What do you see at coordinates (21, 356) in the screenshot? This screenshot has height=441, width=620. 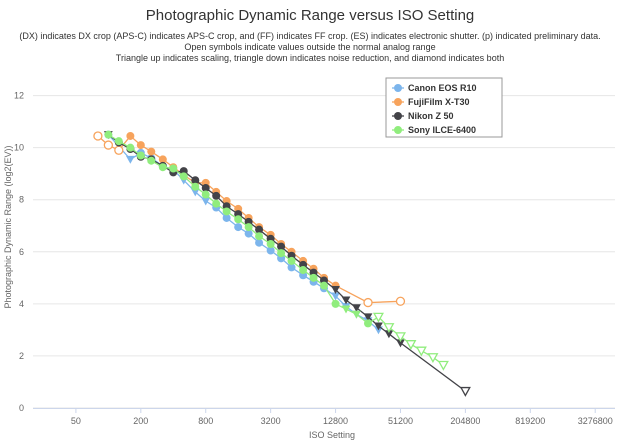 I see `y-tick-label-1: 2` at bounding box center [21, 356].